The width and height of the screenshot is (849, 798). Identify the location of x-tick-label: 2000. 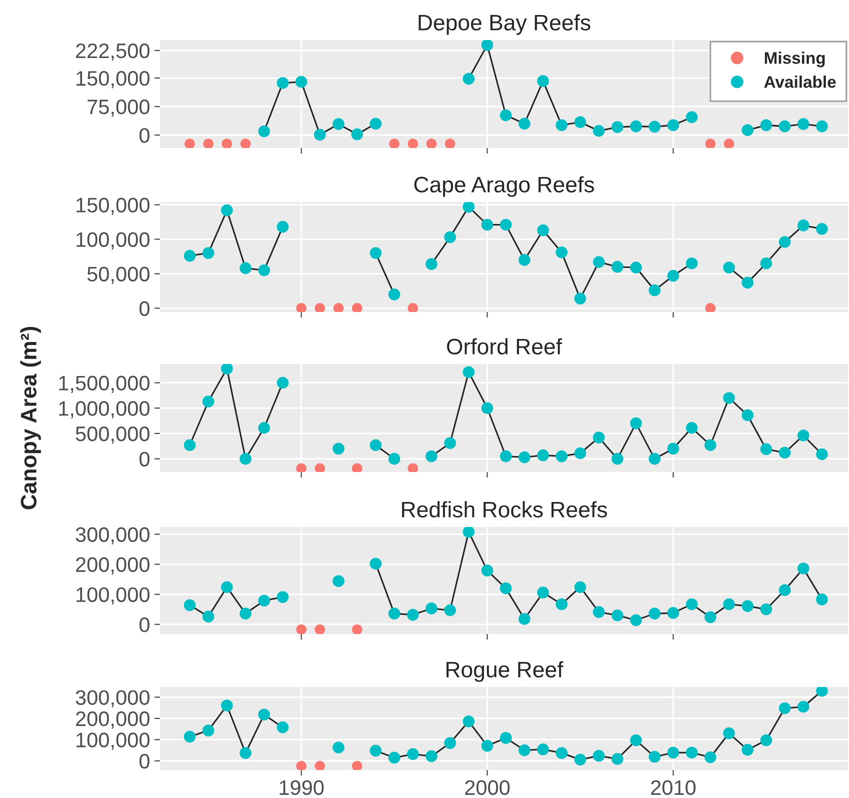
(487, 788).